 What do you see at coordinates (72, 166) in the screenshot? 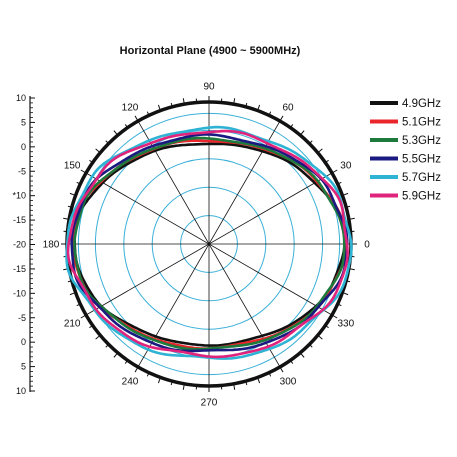
I see `angle-label: 150` at bounding box center [72, 166].